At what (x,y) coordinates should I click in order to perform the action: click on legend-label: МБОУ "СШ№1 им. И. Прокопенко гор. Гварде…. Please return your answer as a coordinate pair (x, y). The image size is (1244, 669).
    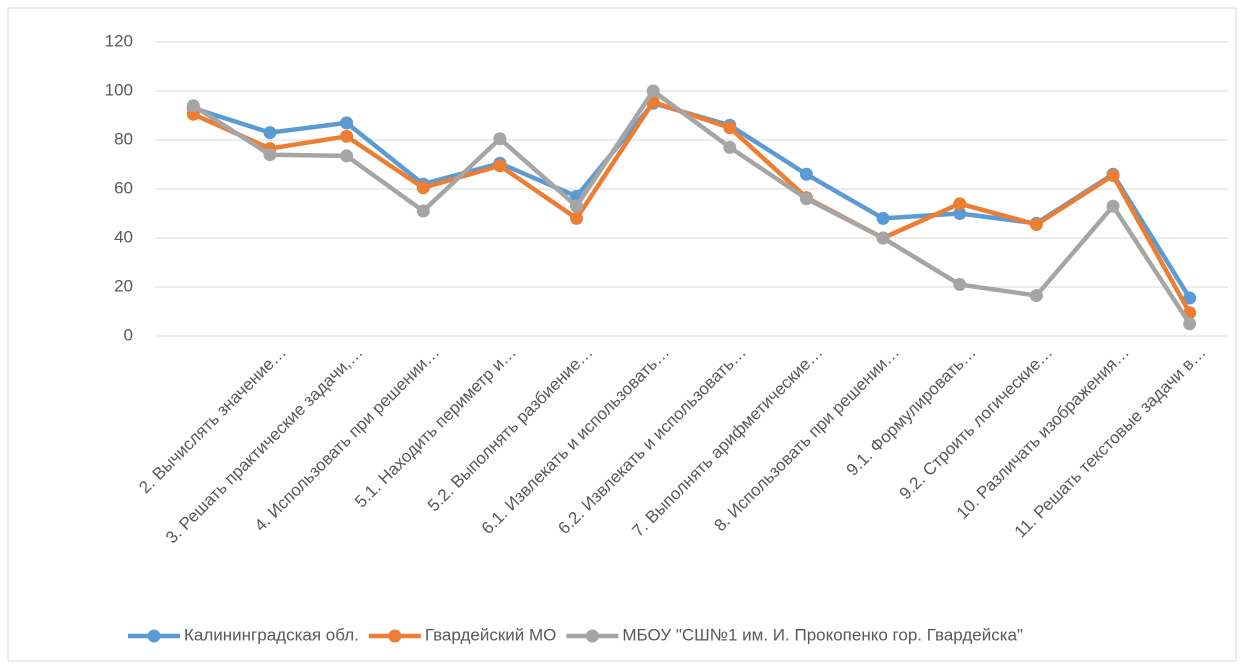
    Looking at the image, I should click on (822, 634).